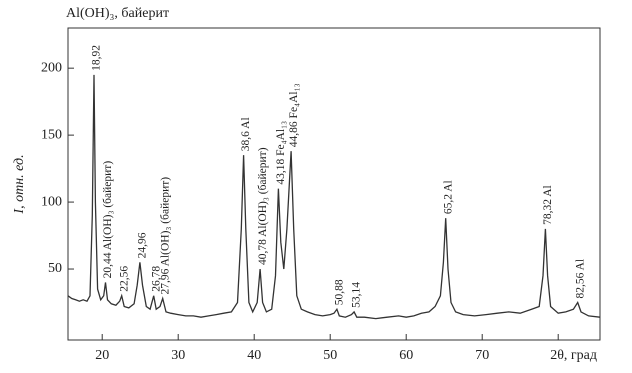 Image resolution: width=632 pixels, height=373 pixels. What do you see at coordinates (340, 292) in the screenshot?
I see `peak-annotation: 50,88` at bounding box center [340, 292].